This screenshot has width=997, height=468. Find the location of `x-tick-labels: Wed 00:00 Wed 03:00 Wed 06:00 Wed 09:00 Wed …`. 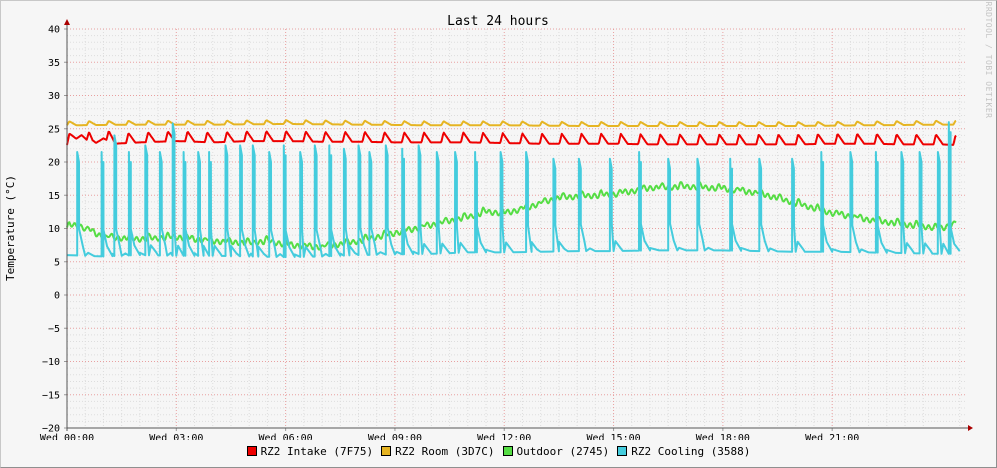

x-tick-labels: Wed 00:00 Wed 03:00 Wed 06:00 Wed 09:00 Wed … is located at coordinates (449, 436).